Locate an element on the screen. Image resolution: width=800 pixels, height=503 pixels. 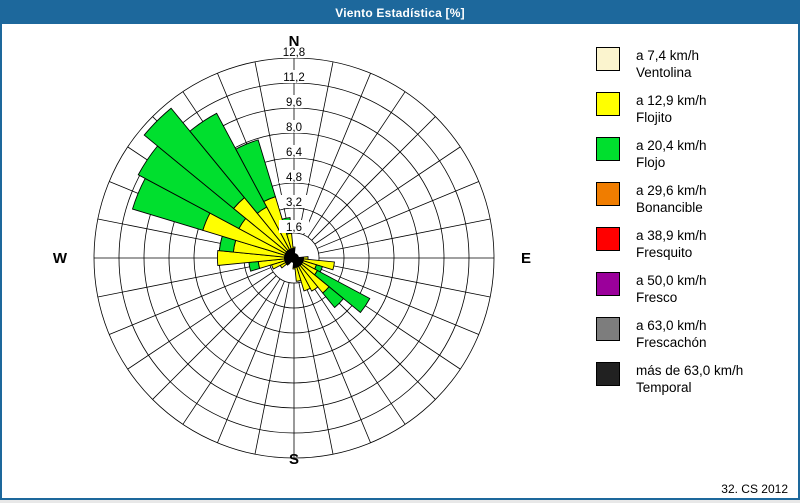
legend-label: a 7,4 km/h Ventolina is located at coordinates (668, 64).